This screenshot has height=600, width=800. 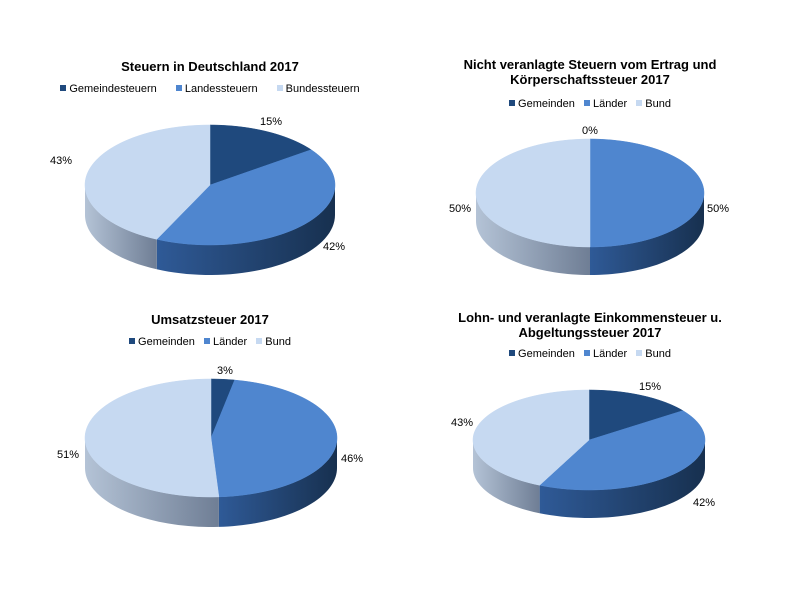 I want to click on data-label-laender: 46%, so click(x=352, y=459).